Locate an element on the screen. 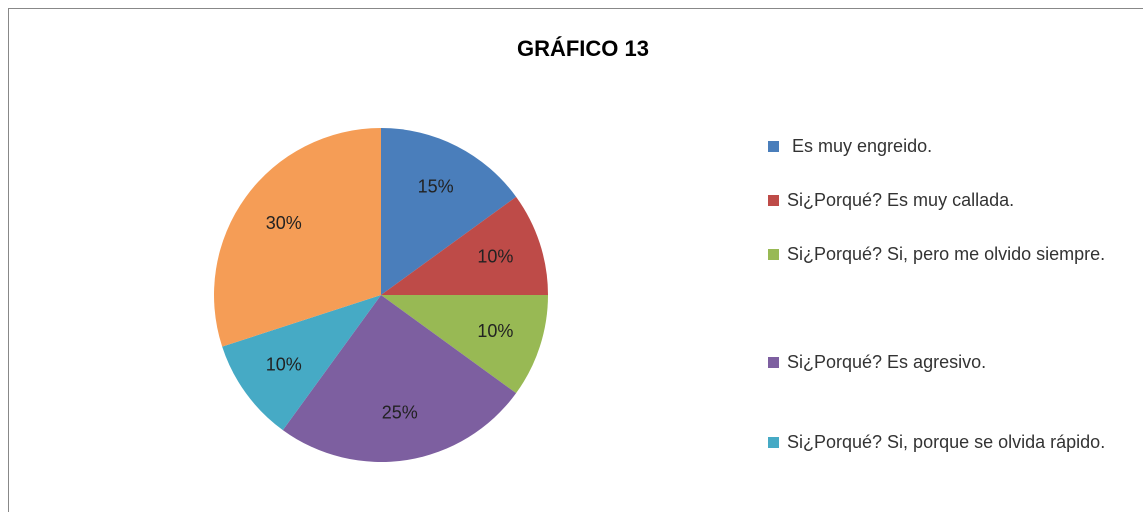  legend-entry: Es muy engreido. is located at coordinates (937, 146).